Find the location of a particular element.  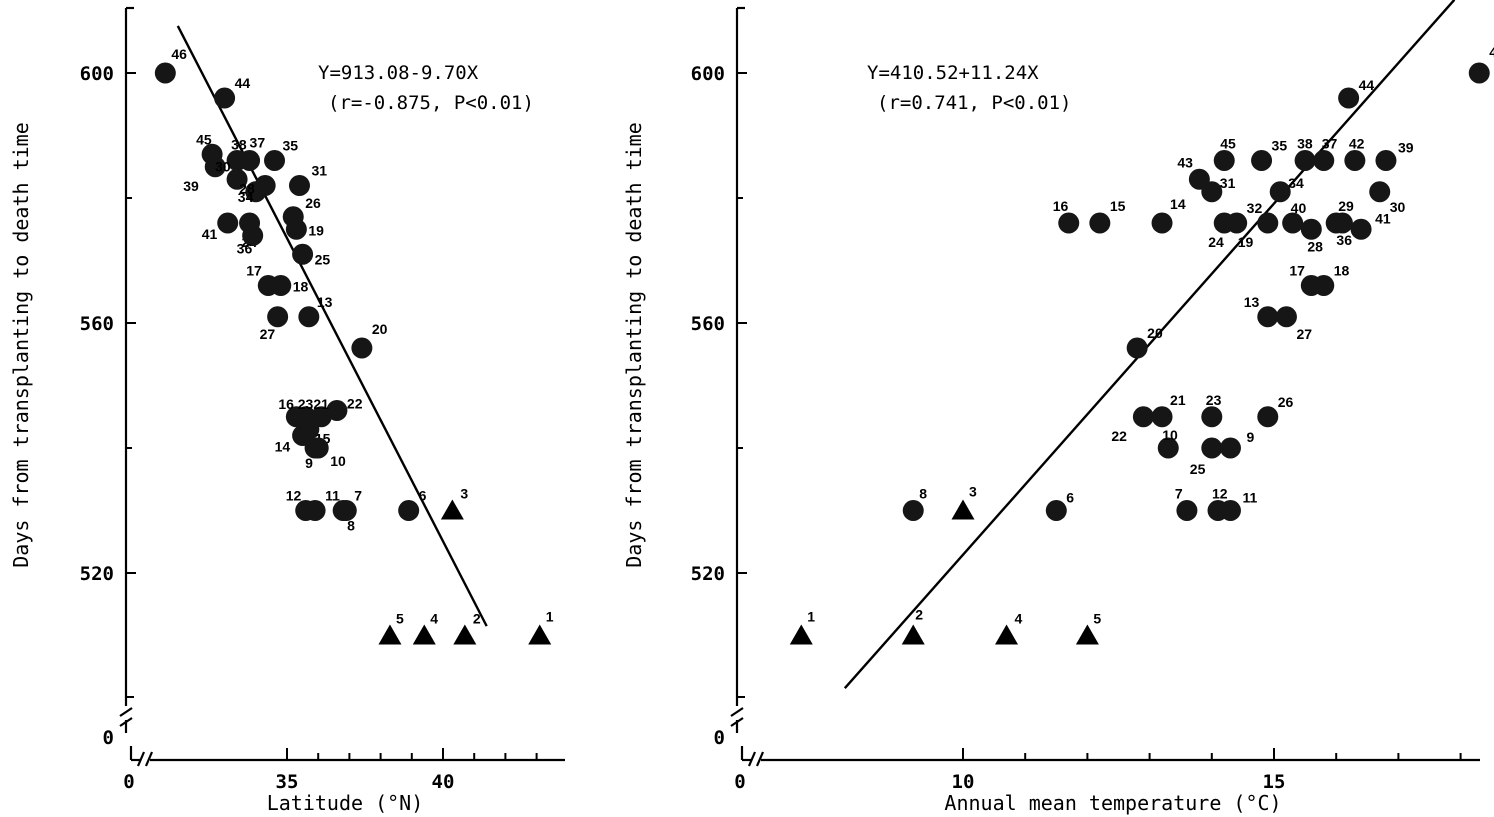

point-label: 14 is located at coordinates (283, 447).